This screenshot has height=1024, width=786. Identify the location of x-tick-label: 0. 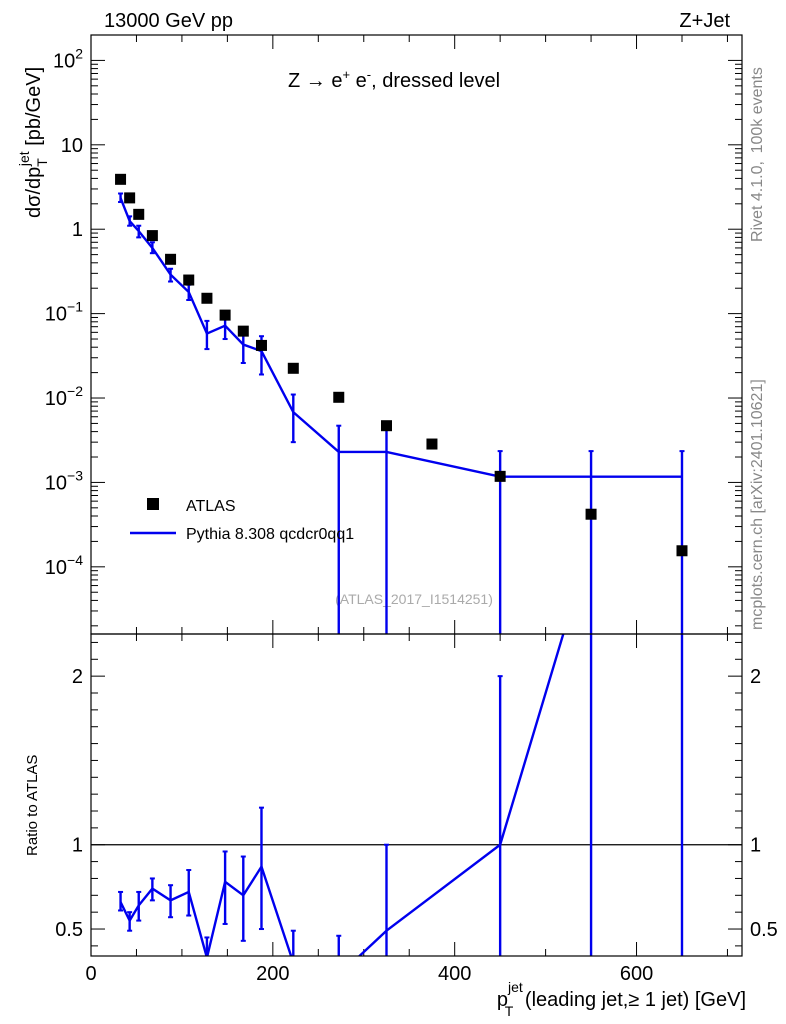
(90, 974).